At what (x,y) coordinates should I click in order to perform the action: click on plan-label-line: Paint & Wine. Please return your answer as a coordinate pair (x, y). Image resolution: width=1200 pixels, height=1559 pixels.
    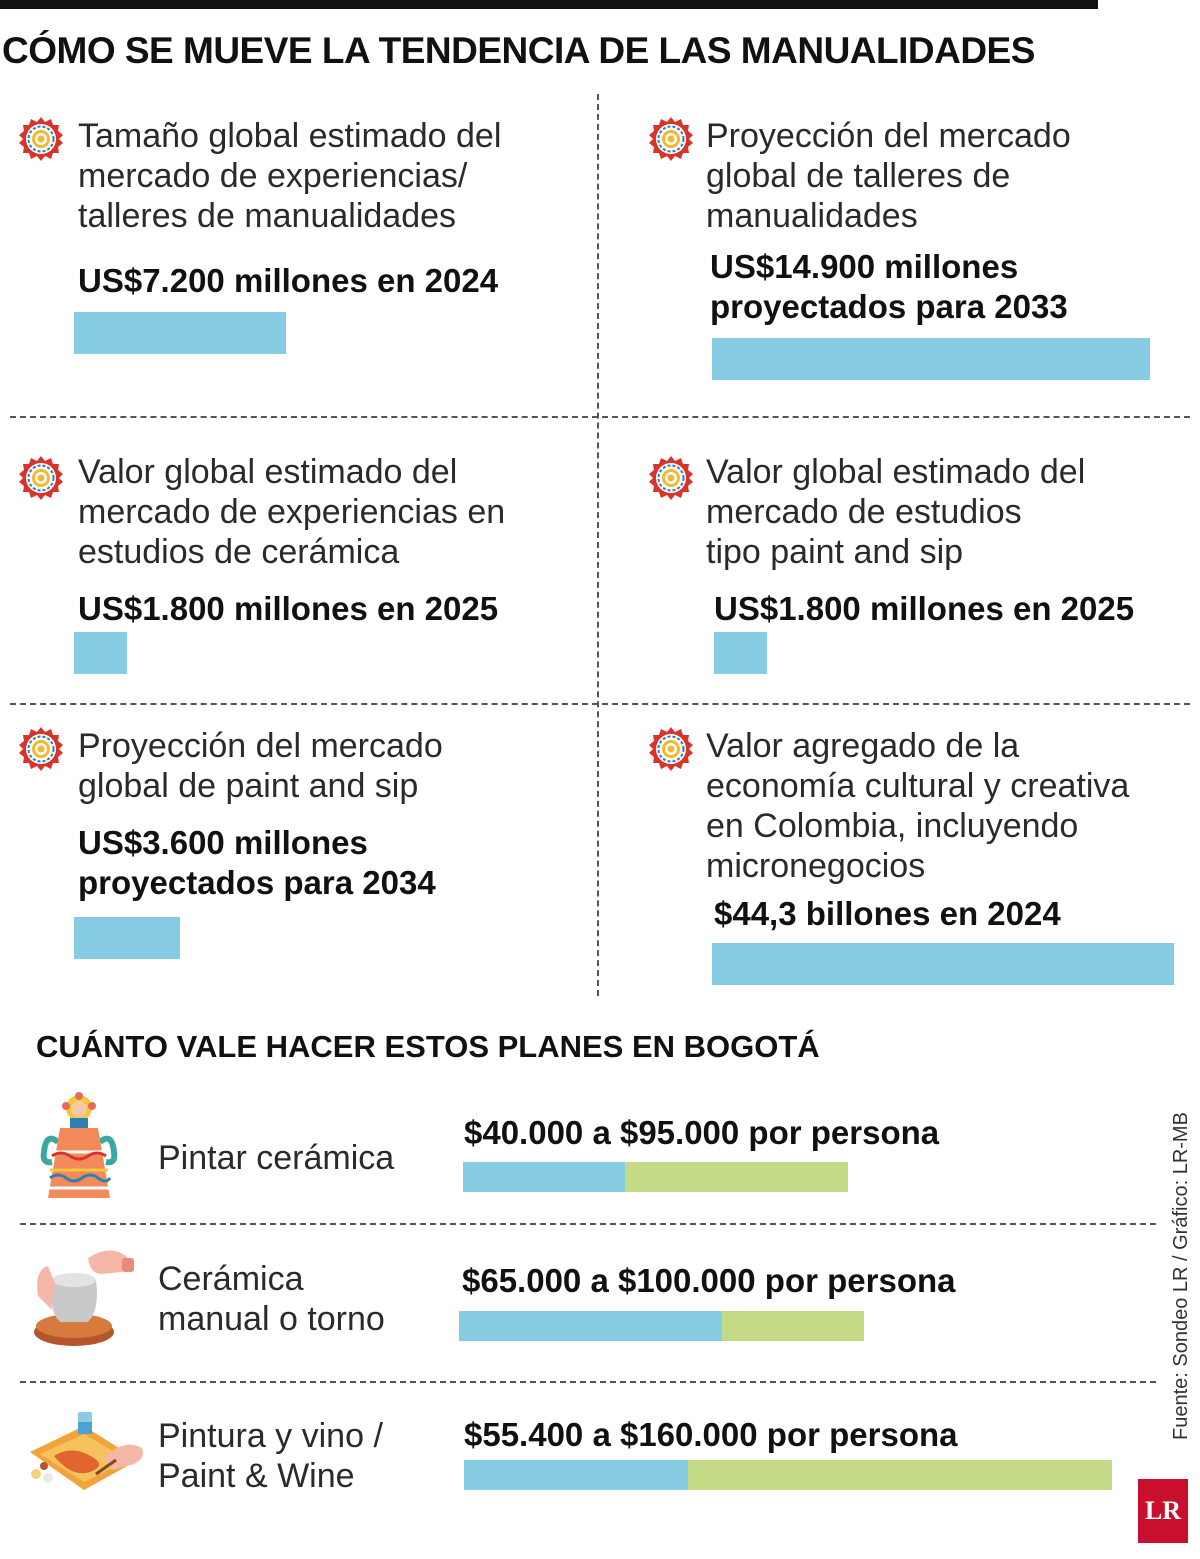
    Looking at the image, I should click on (256, 1476).